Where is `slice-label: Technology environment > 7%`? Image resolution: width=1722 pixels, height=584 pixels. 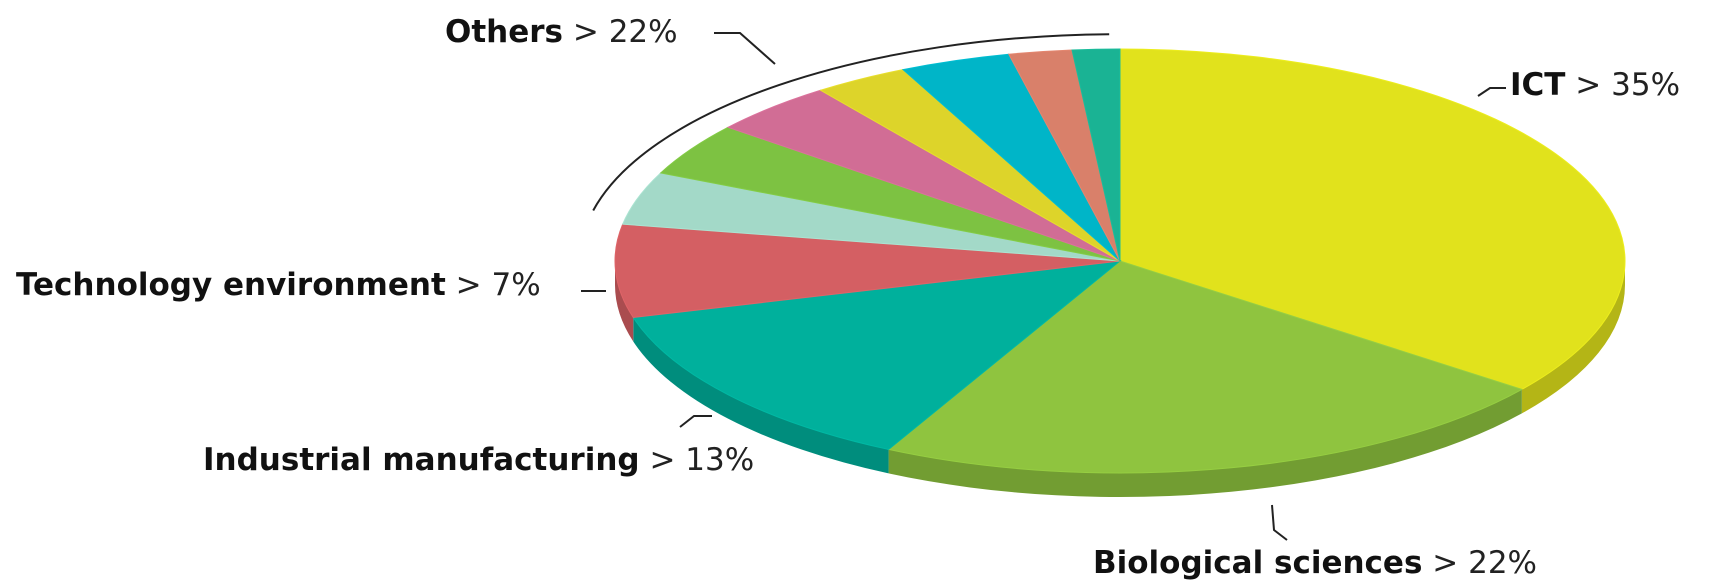
slice-label: Technology environment > 7% is located at coordinates (278, 285).